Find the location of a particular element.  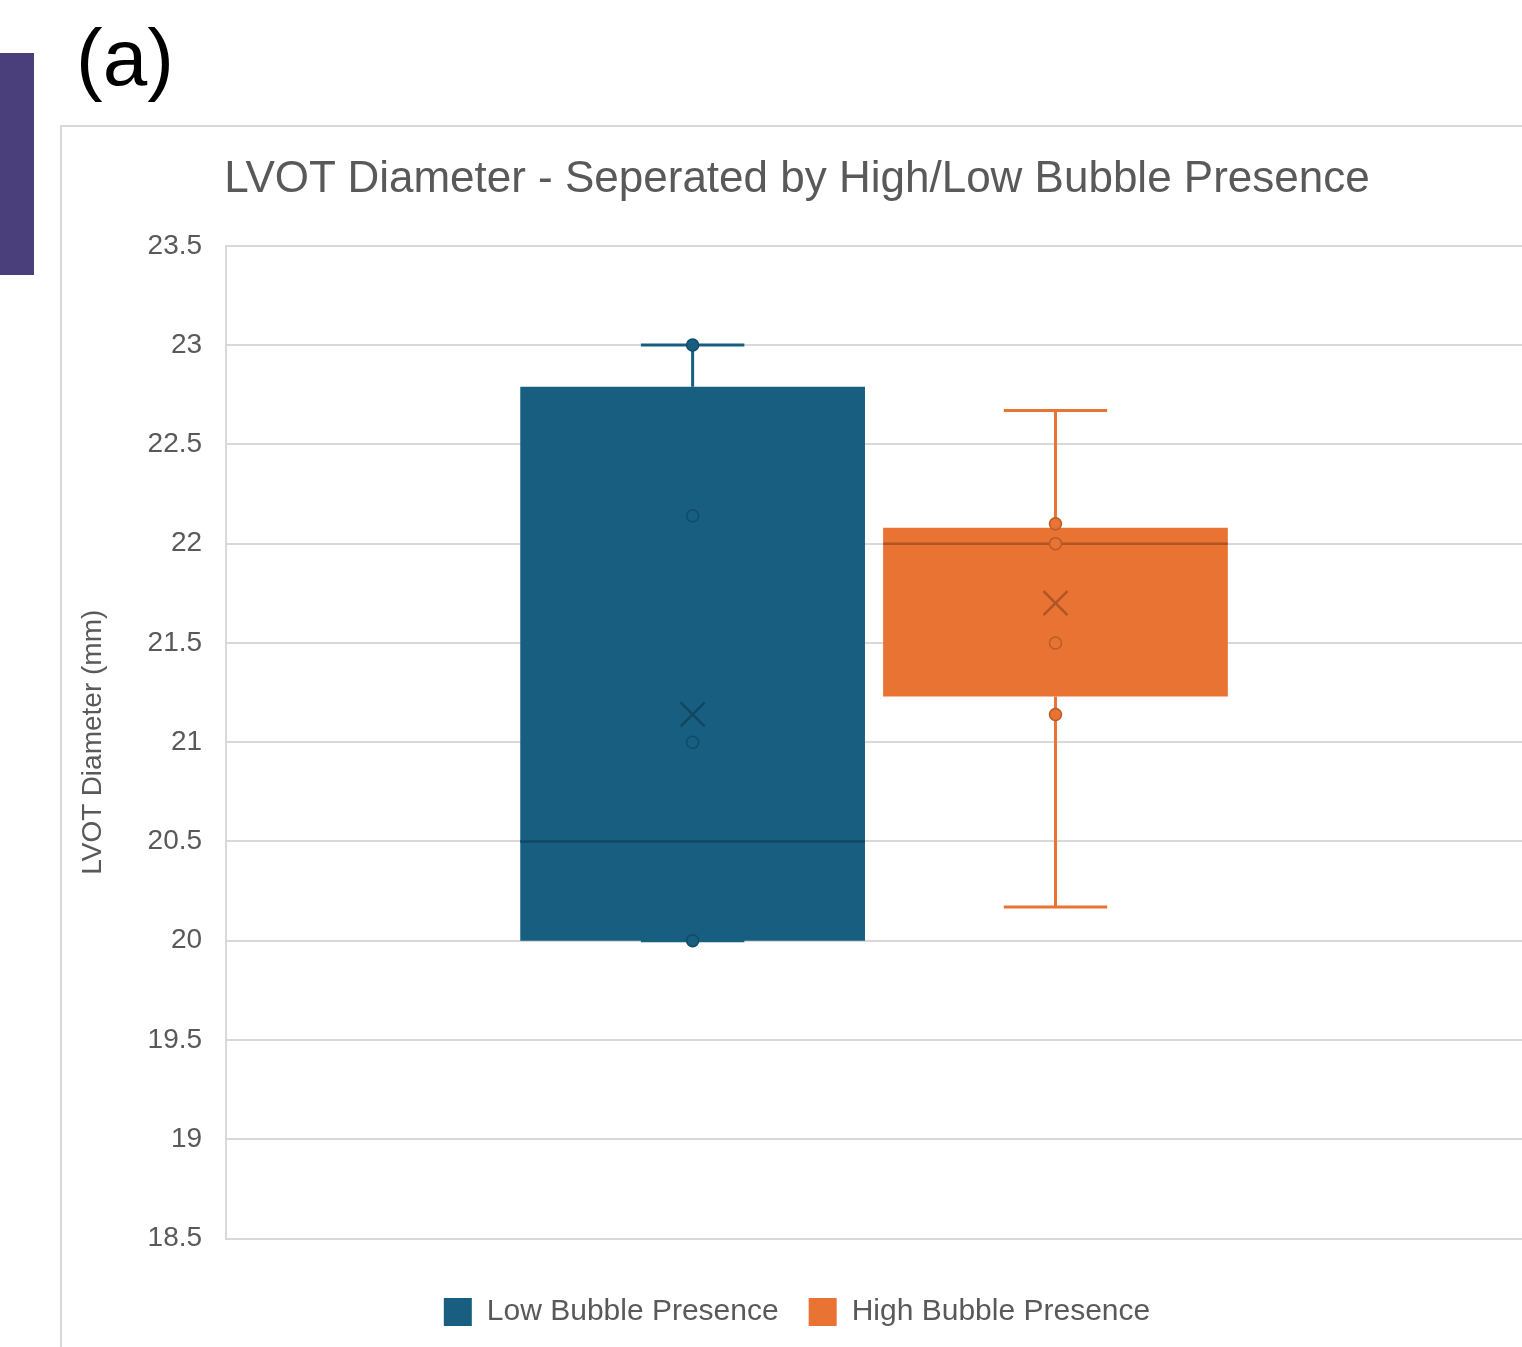

y-tick-label: 22 is located at coordinates (186, 542).